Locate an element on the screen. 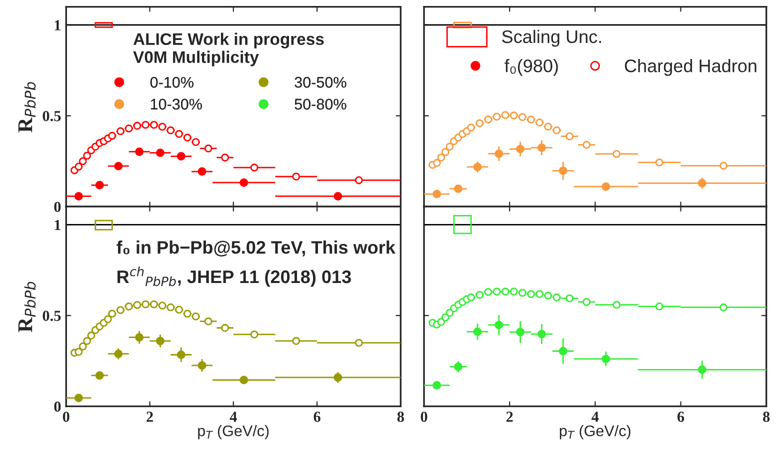  legend-label: 30-50% is located at coordinates (320, 82).